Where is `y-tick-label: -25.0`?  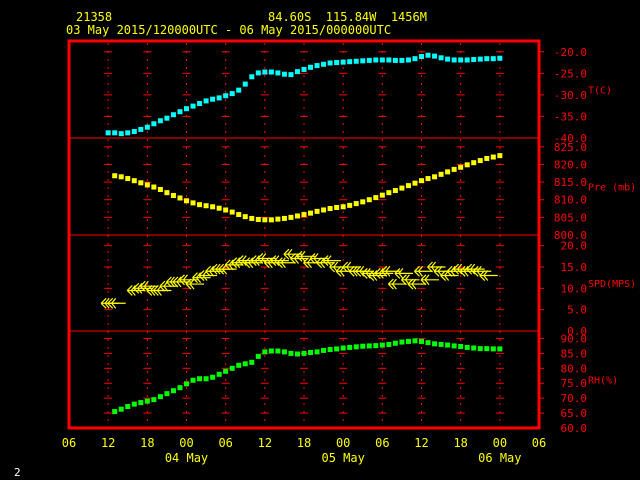 y-tick-label: -25.0 is located at coordinates (570, 73).